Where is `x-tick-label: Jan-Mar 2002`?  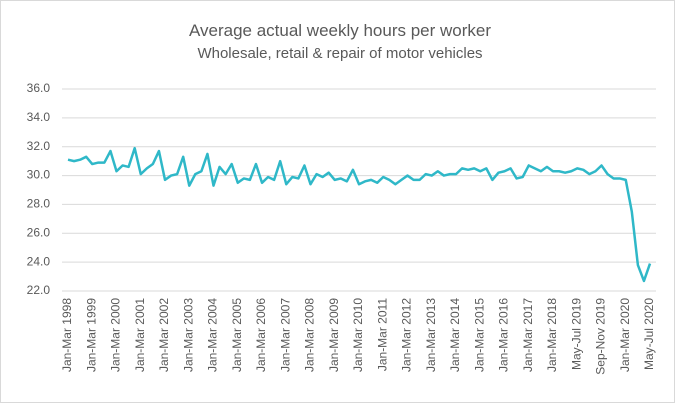 x-tick-label: Jan-Mar 2002 is located at coordinates (164, 335).